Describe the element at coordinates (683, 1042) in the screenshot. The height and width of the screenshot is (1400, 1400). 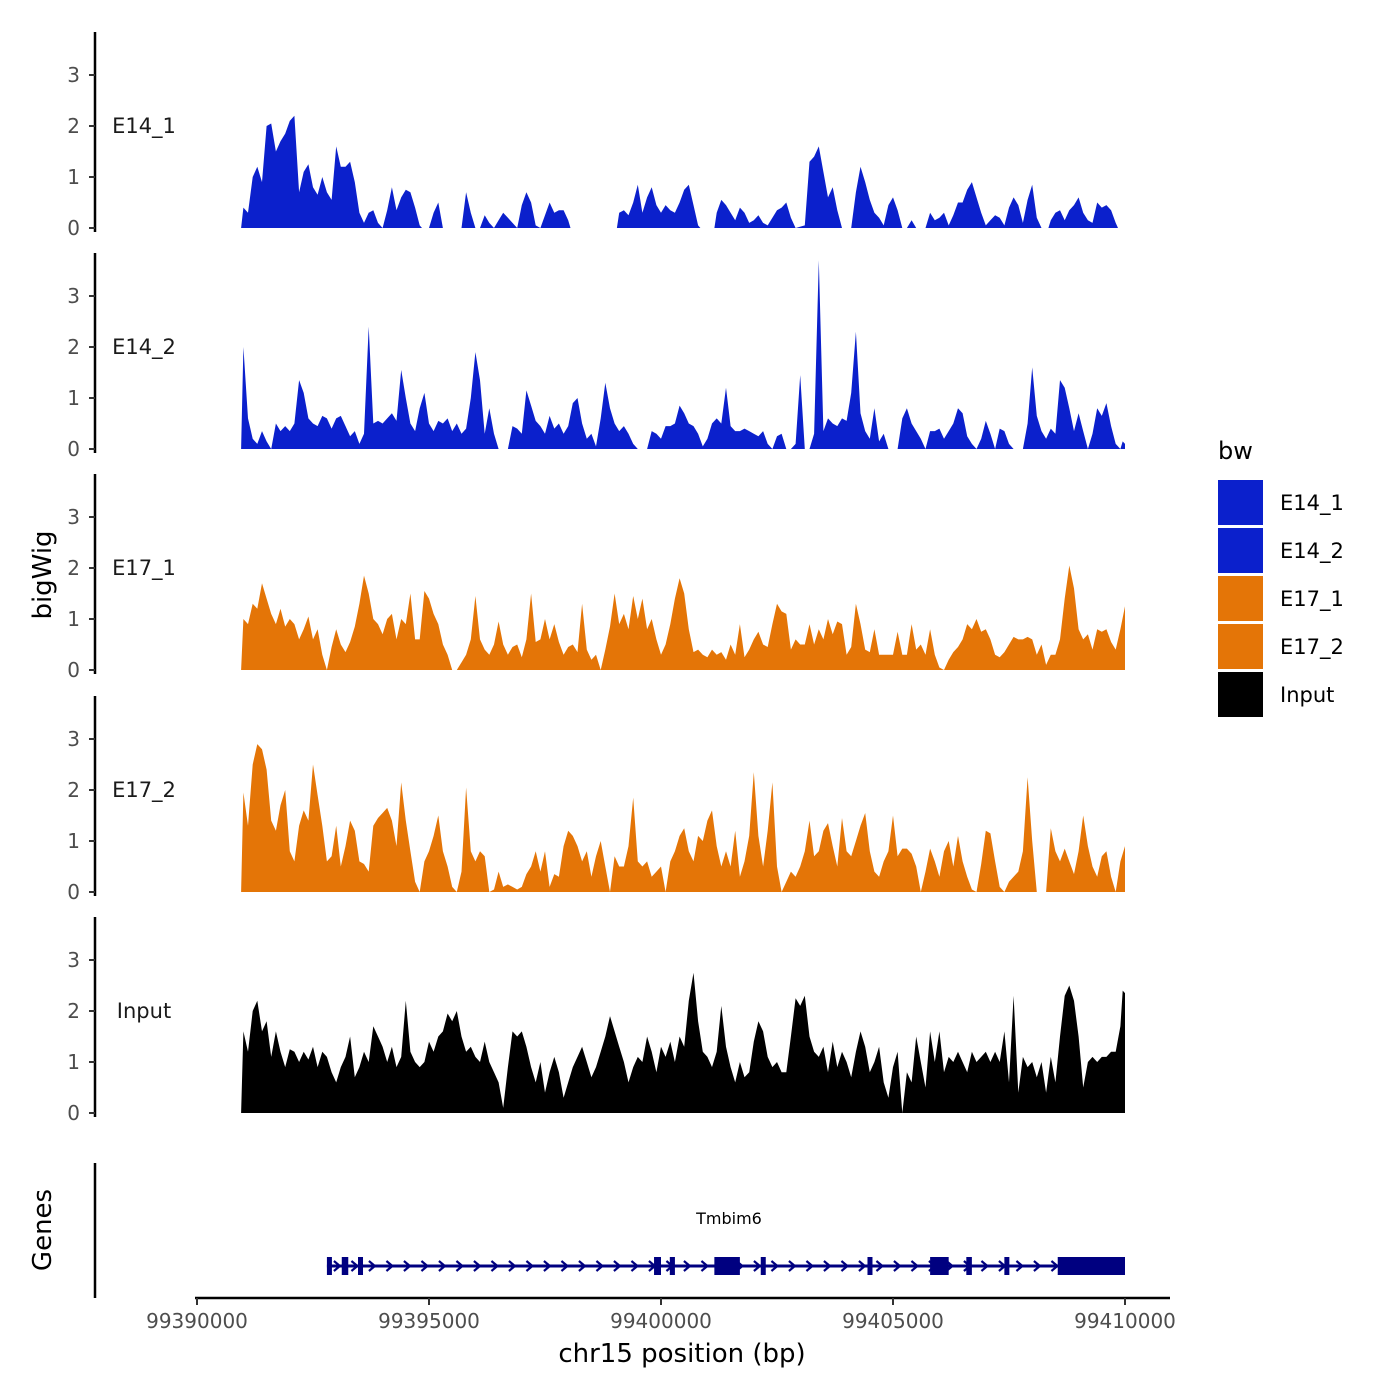
I see `track-area-Input` at that location.